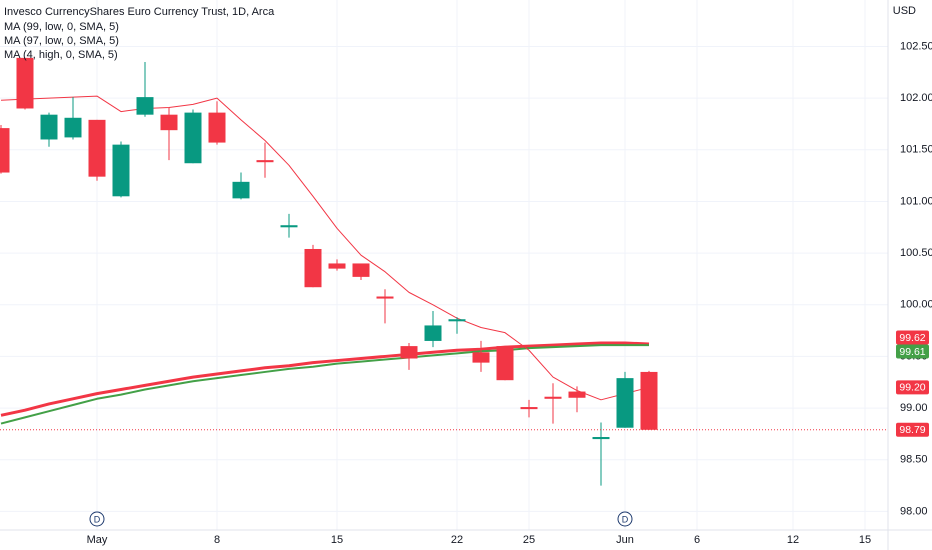 This screenshot has height=550, width=932. I want to click on y-tick-label: 102.50, so click(916, 46).